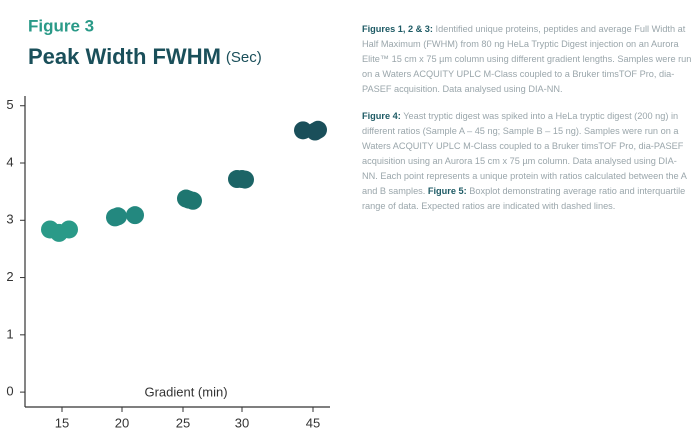 This screenshot has height=445, width=700. I want to click on chart-title: Peak Width FWHM (Sec), so click(145, 56).